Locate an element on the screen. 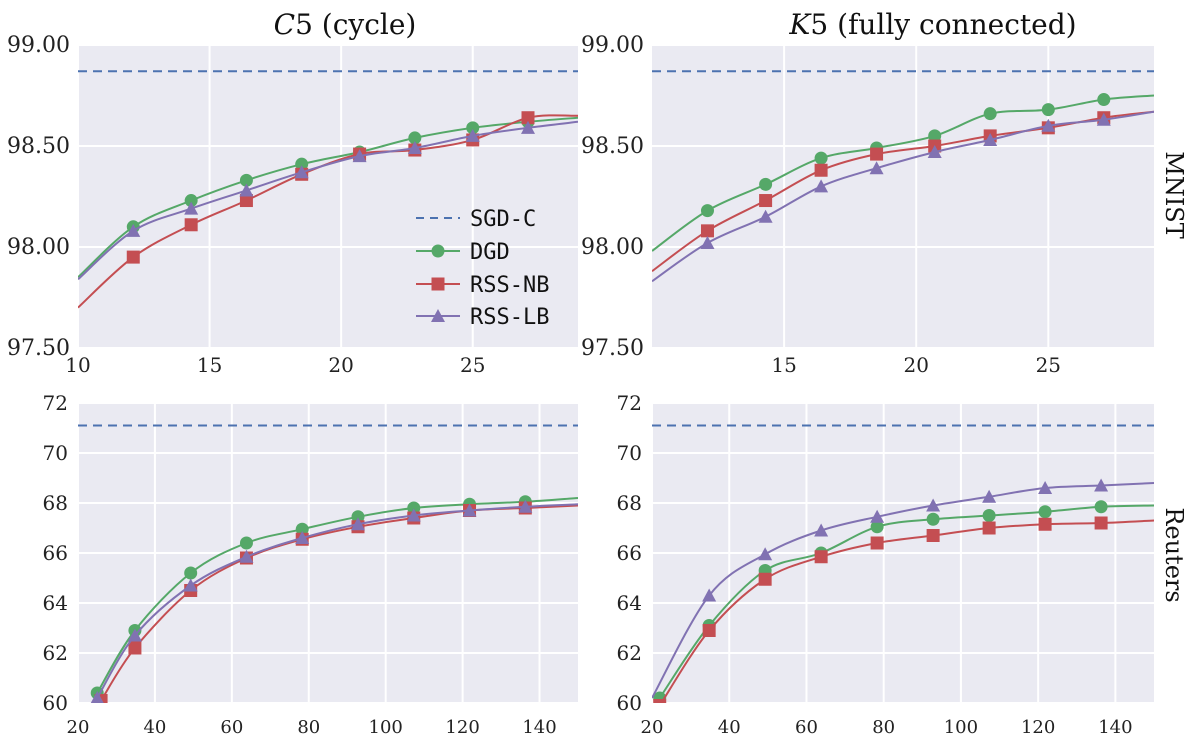 The image size is (1196, 748). x-tick-label: 40 is located at coordinates (729, 727).